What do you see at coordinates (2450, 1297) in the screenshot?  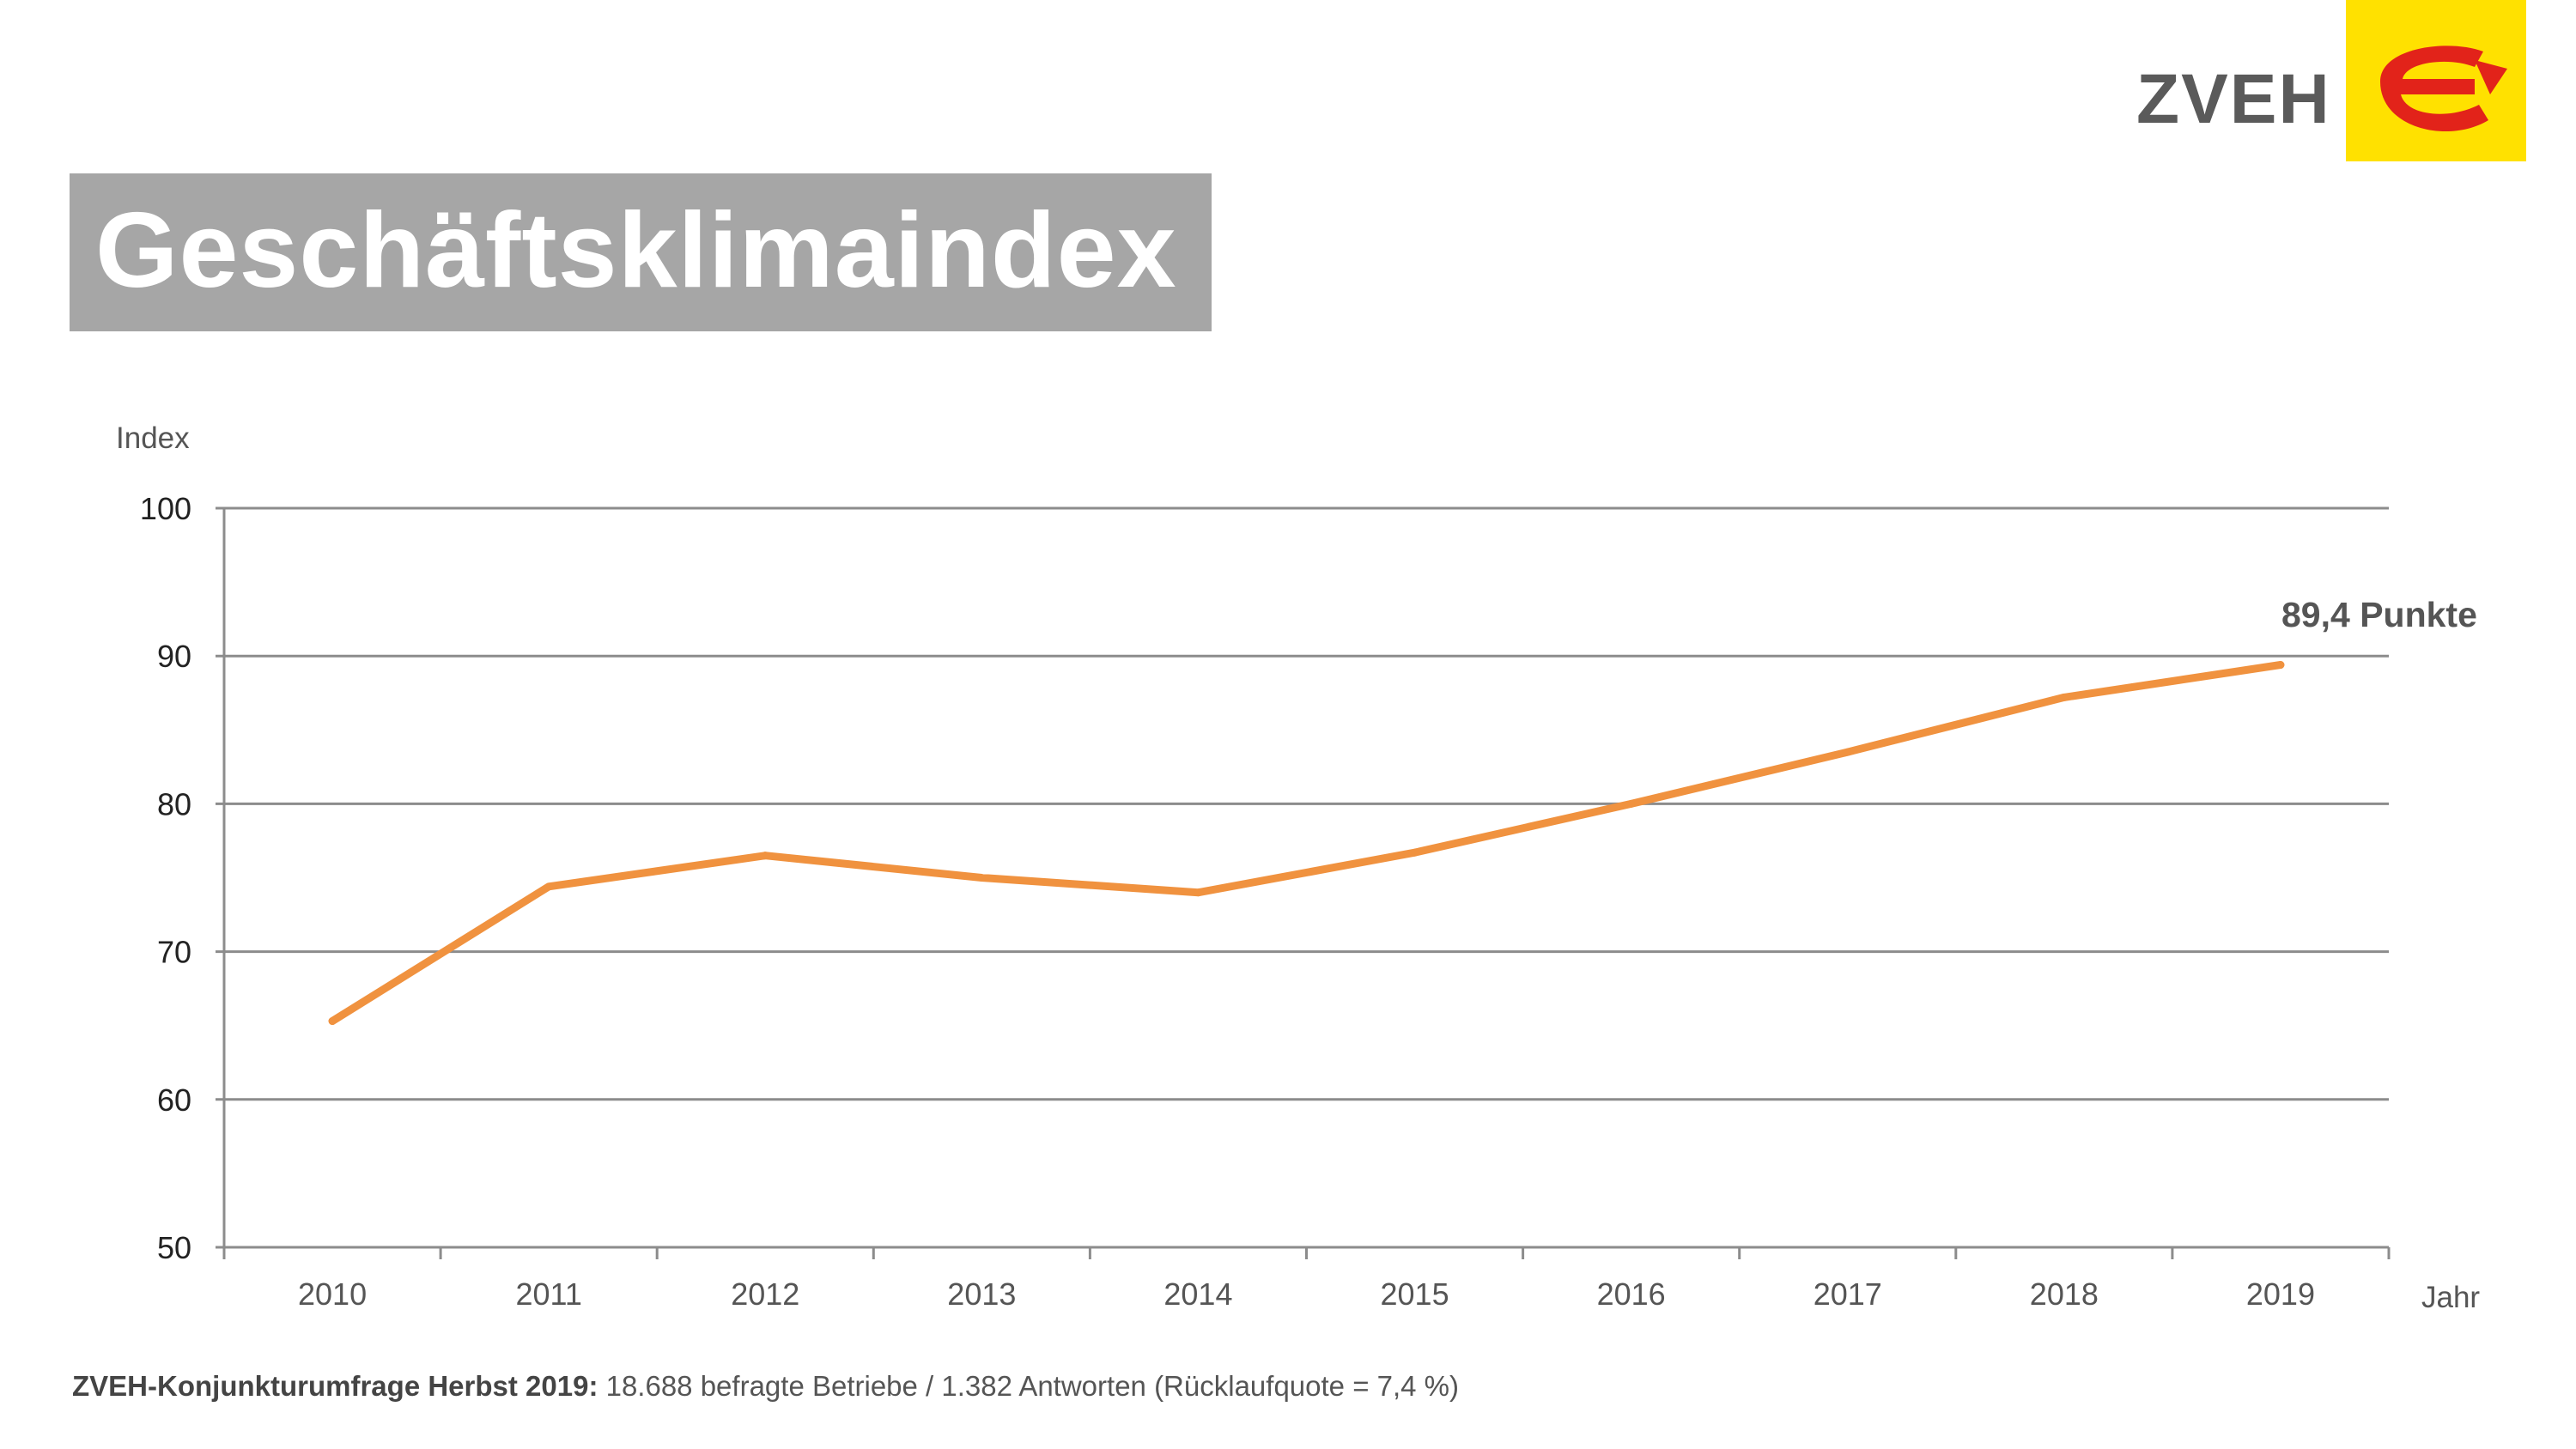 I see `x-axis-label: Jahr` at bounding box center [2450, 1297].